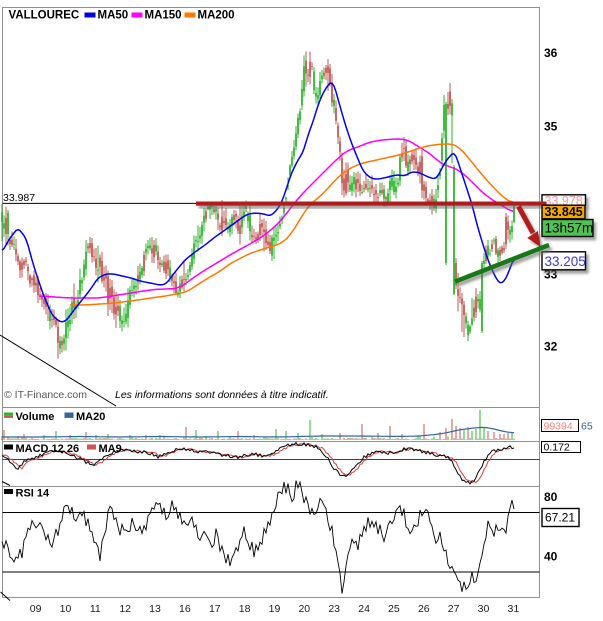 This screenshot has height=621, width=603. I want to click on svg-text: 80, so click(551, 497).